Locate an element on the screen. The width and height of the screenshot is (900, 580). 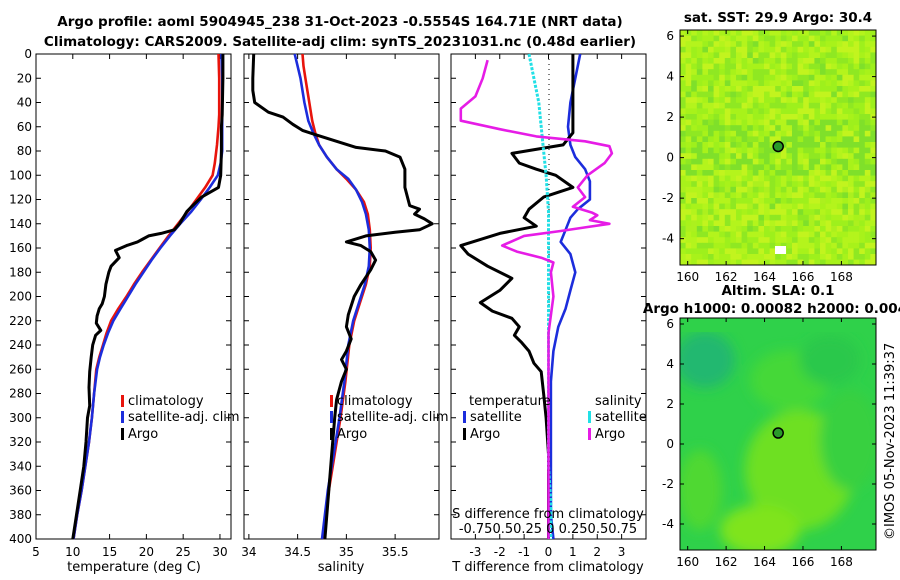
x-tick-label: 3 is located at coordinates (622, 552).